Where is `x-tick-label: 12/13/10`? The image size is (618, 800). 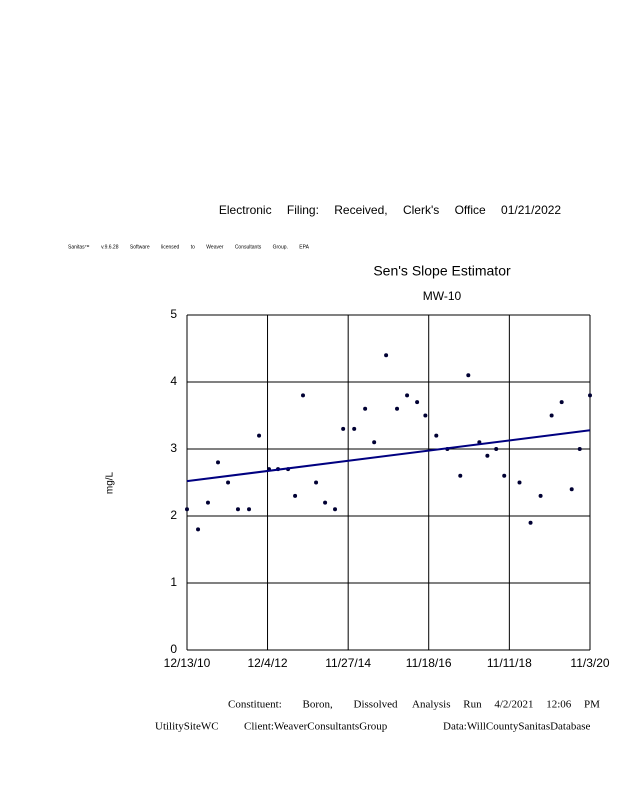
x-tick-label: 12/13/10 is located at coordinates (187, 663).